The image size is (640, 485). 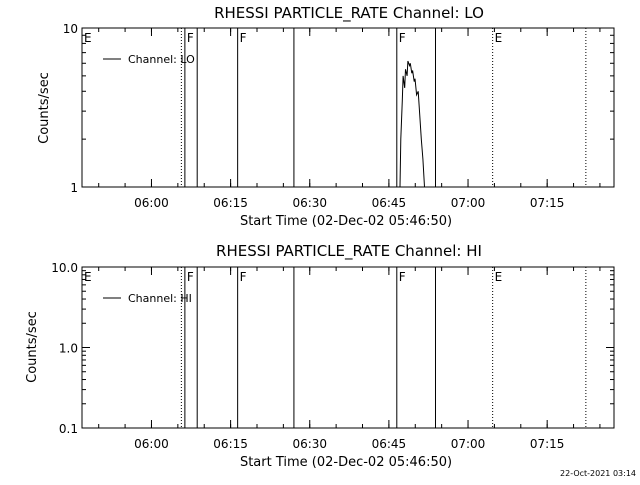 What do you see at coordinates (547, 203) in the screenshot?
I see `lo-x-tick-label: 07:15` at bounding box center [547, 203].